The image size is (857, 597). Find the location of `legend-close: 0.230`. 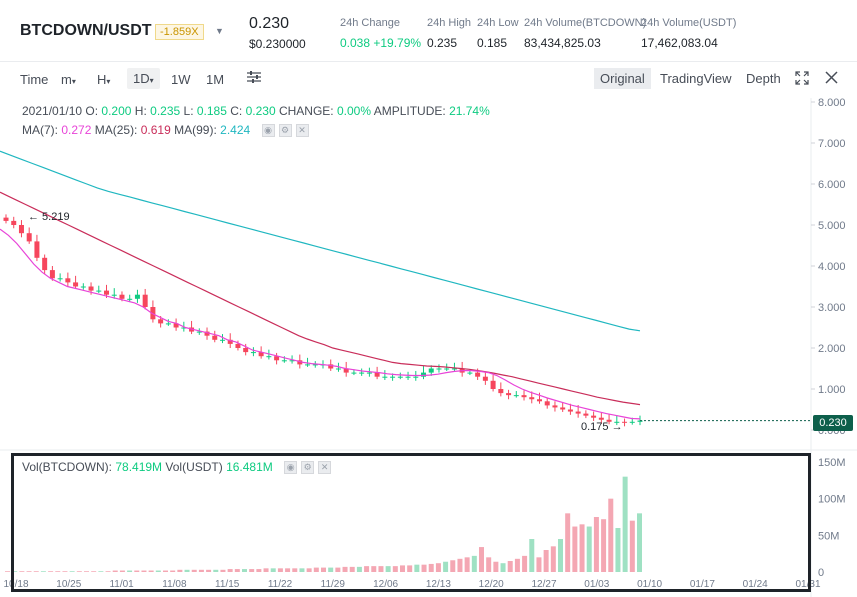

legend-close: 0.230 is located at coordinates (260, 111).